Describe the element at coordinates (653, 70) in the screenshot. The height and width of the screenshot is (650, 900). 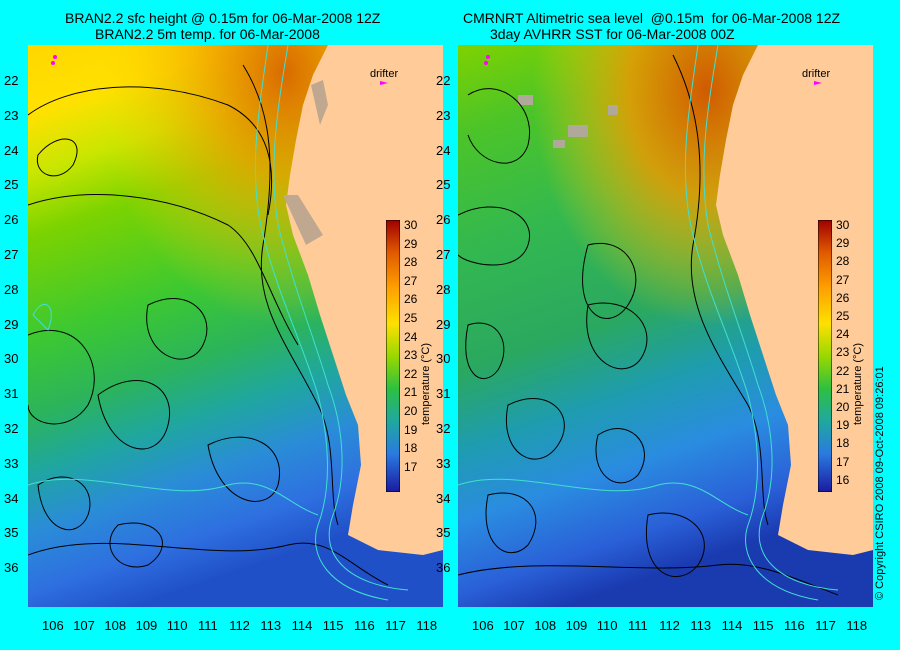
I see `right-drifter-marker` at that location.